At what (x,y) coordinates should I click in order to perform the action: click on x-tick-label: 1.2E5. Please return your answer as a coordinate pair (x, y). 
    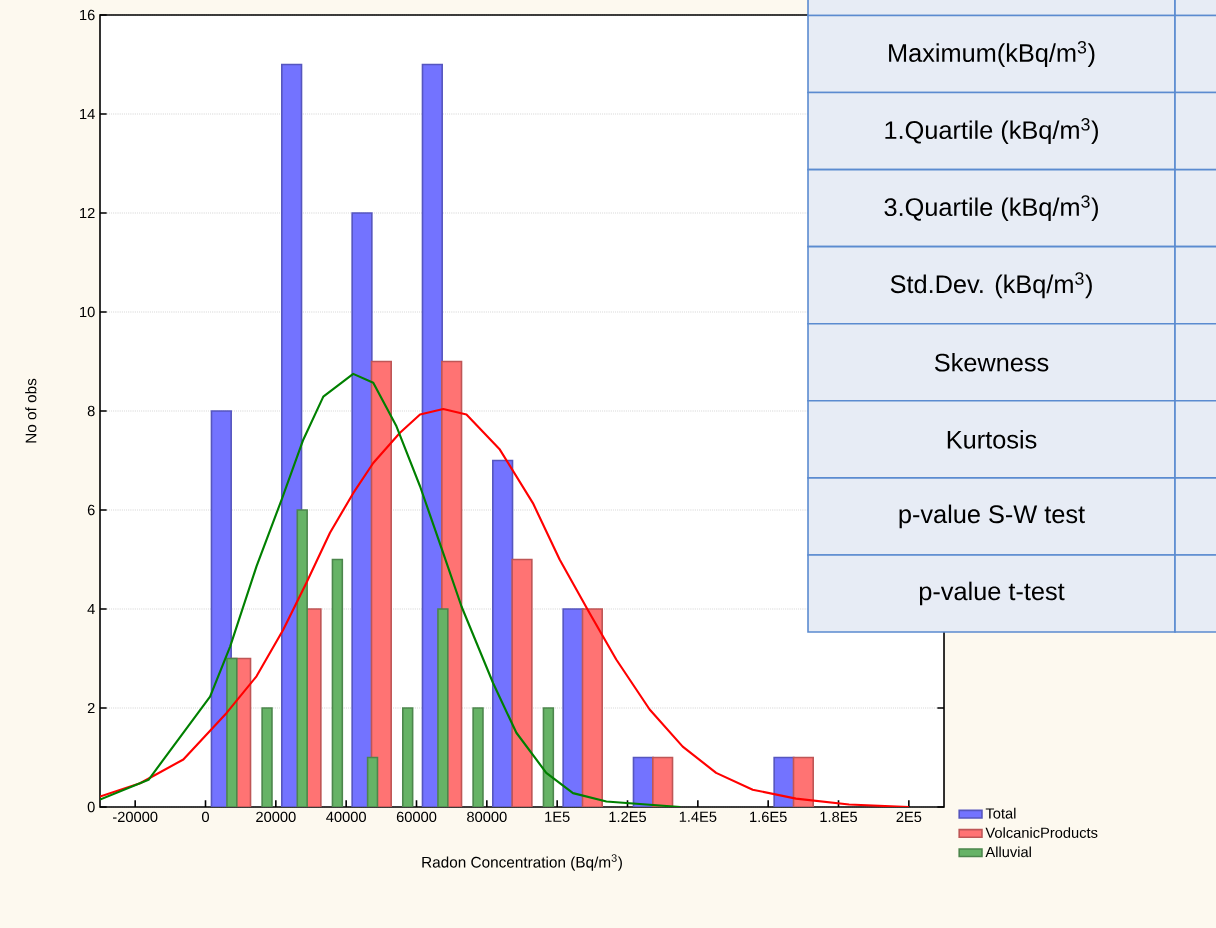
    Looking at the image, I should click on (628, 817).